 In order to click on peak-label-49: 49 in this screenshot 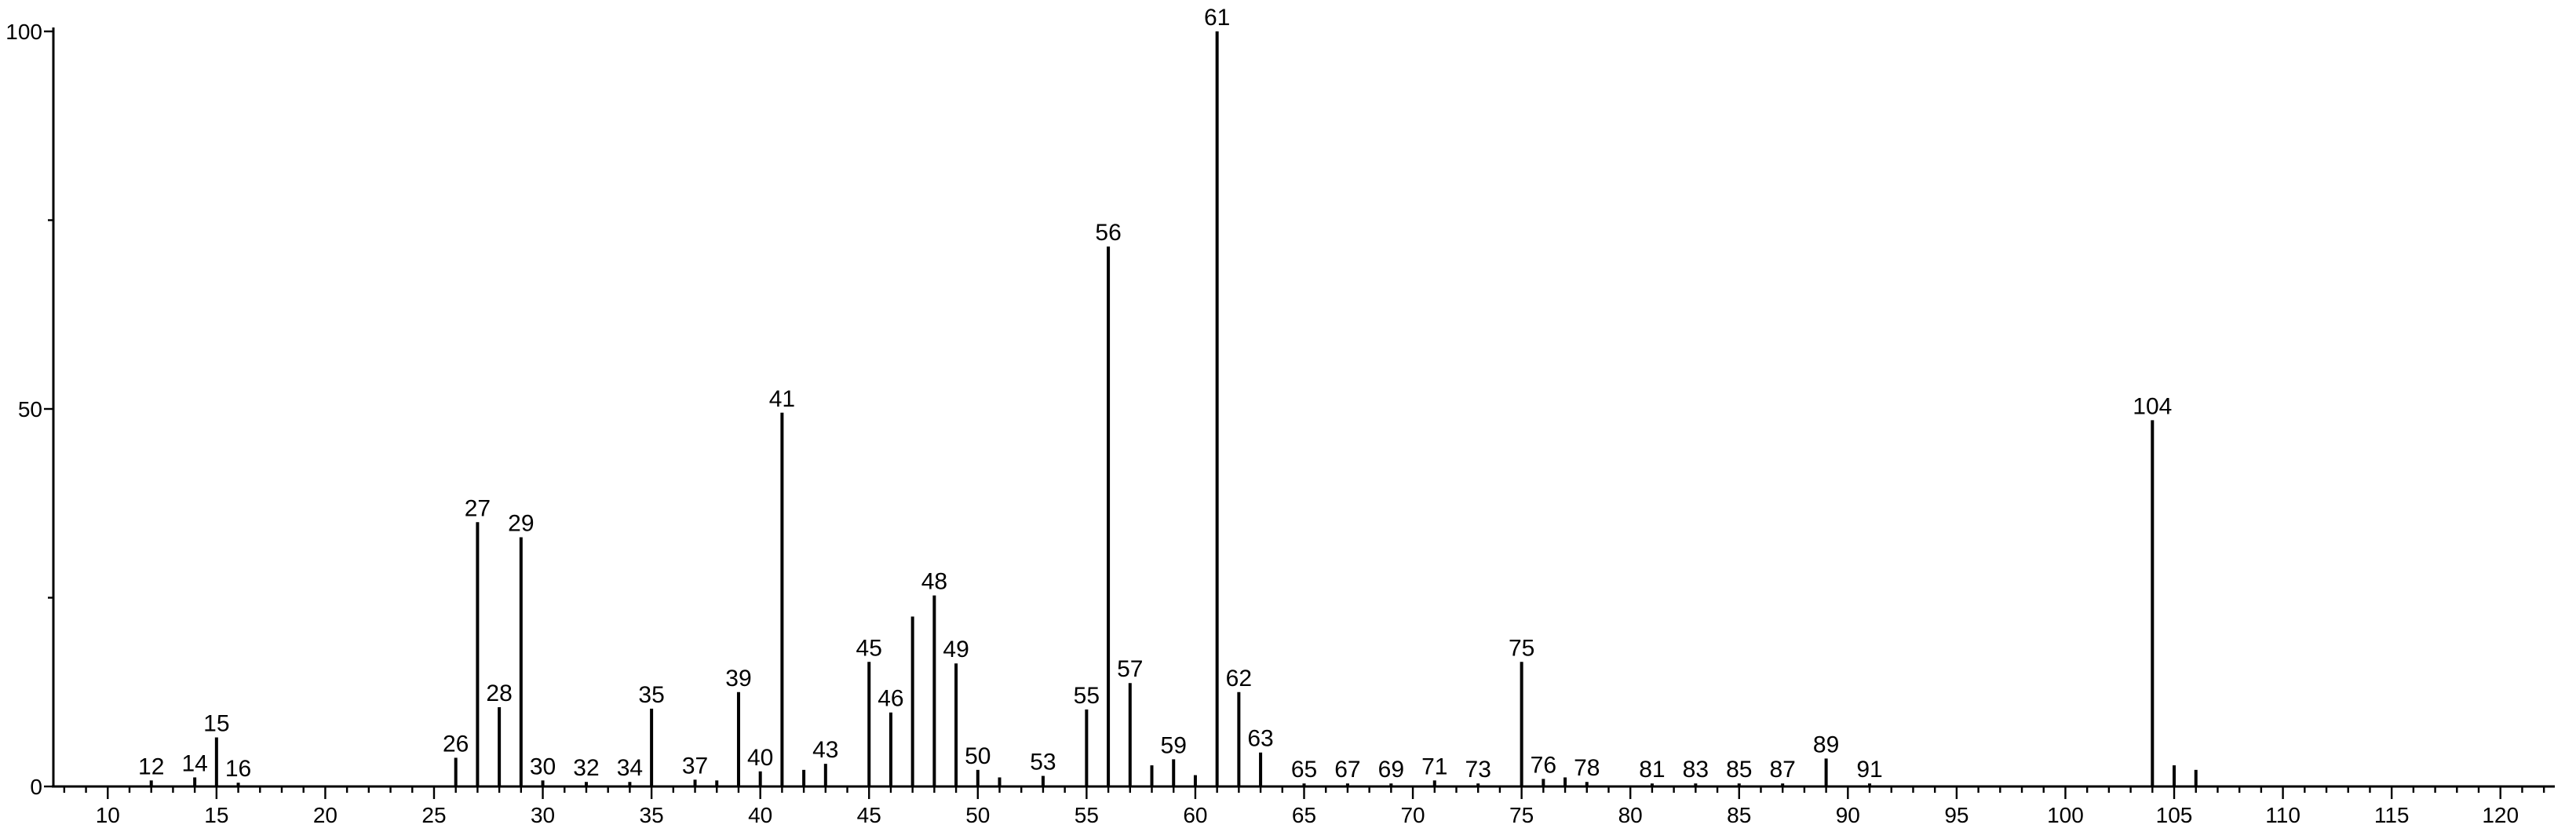, I will do `click(956, 649)`.